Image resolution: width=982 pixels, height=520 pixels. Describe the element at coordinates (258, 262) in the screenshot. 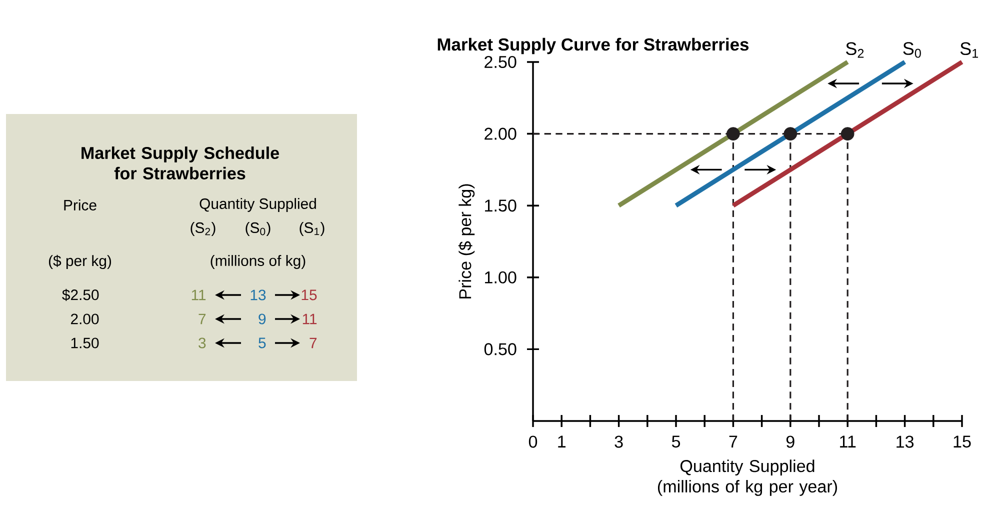

I see `text: (millions of kg)` at that location.